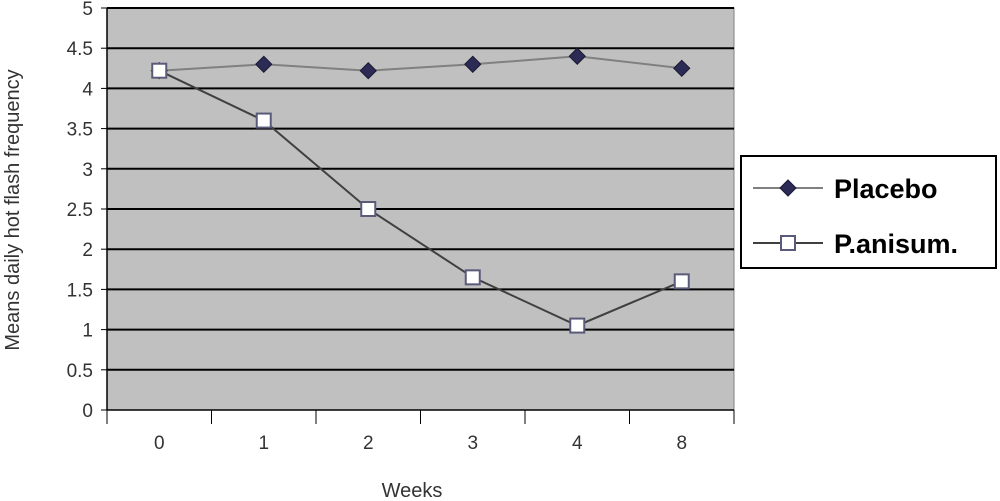  Describe the element at coordinates (472, 443) in the screenshot. I see `x-tick-label: 3` at that location.